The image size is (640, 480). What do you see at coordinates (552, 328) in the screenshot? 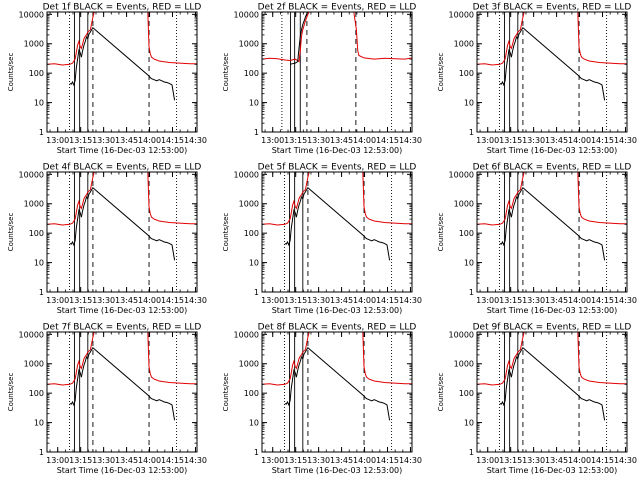
I see `panel-title: Det 9f BLACK = Events, RED = LLD` at bounding box center [552, 328].